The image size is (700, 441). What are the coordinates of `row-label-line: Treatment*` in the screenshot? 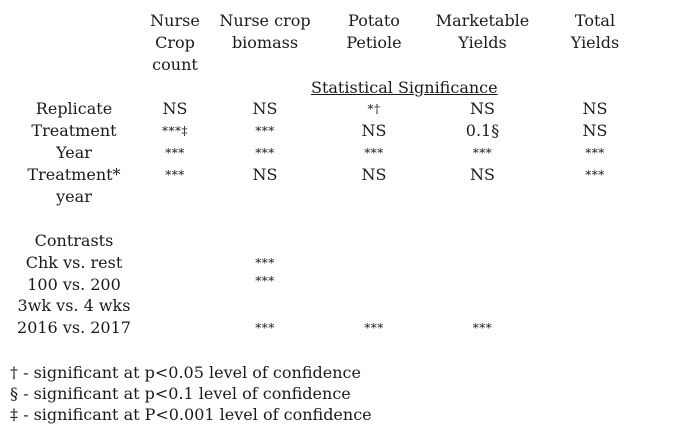 It's located at (74, 174).